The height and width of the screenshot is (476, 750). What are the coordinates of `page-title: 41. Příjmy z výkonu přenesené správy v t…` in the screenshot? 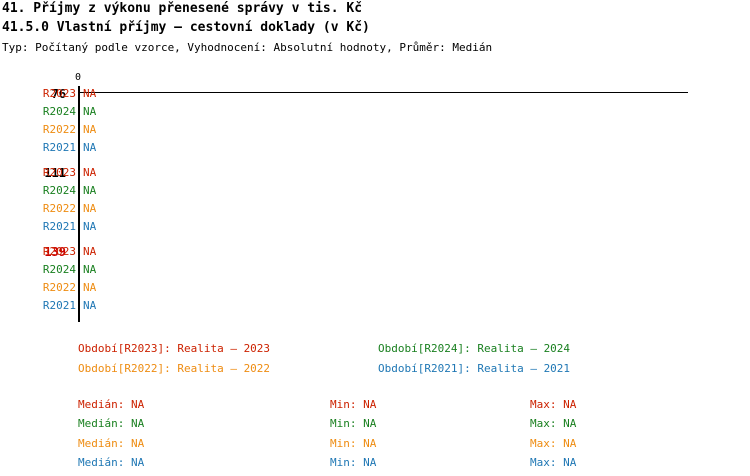 It's located at (182, 8).